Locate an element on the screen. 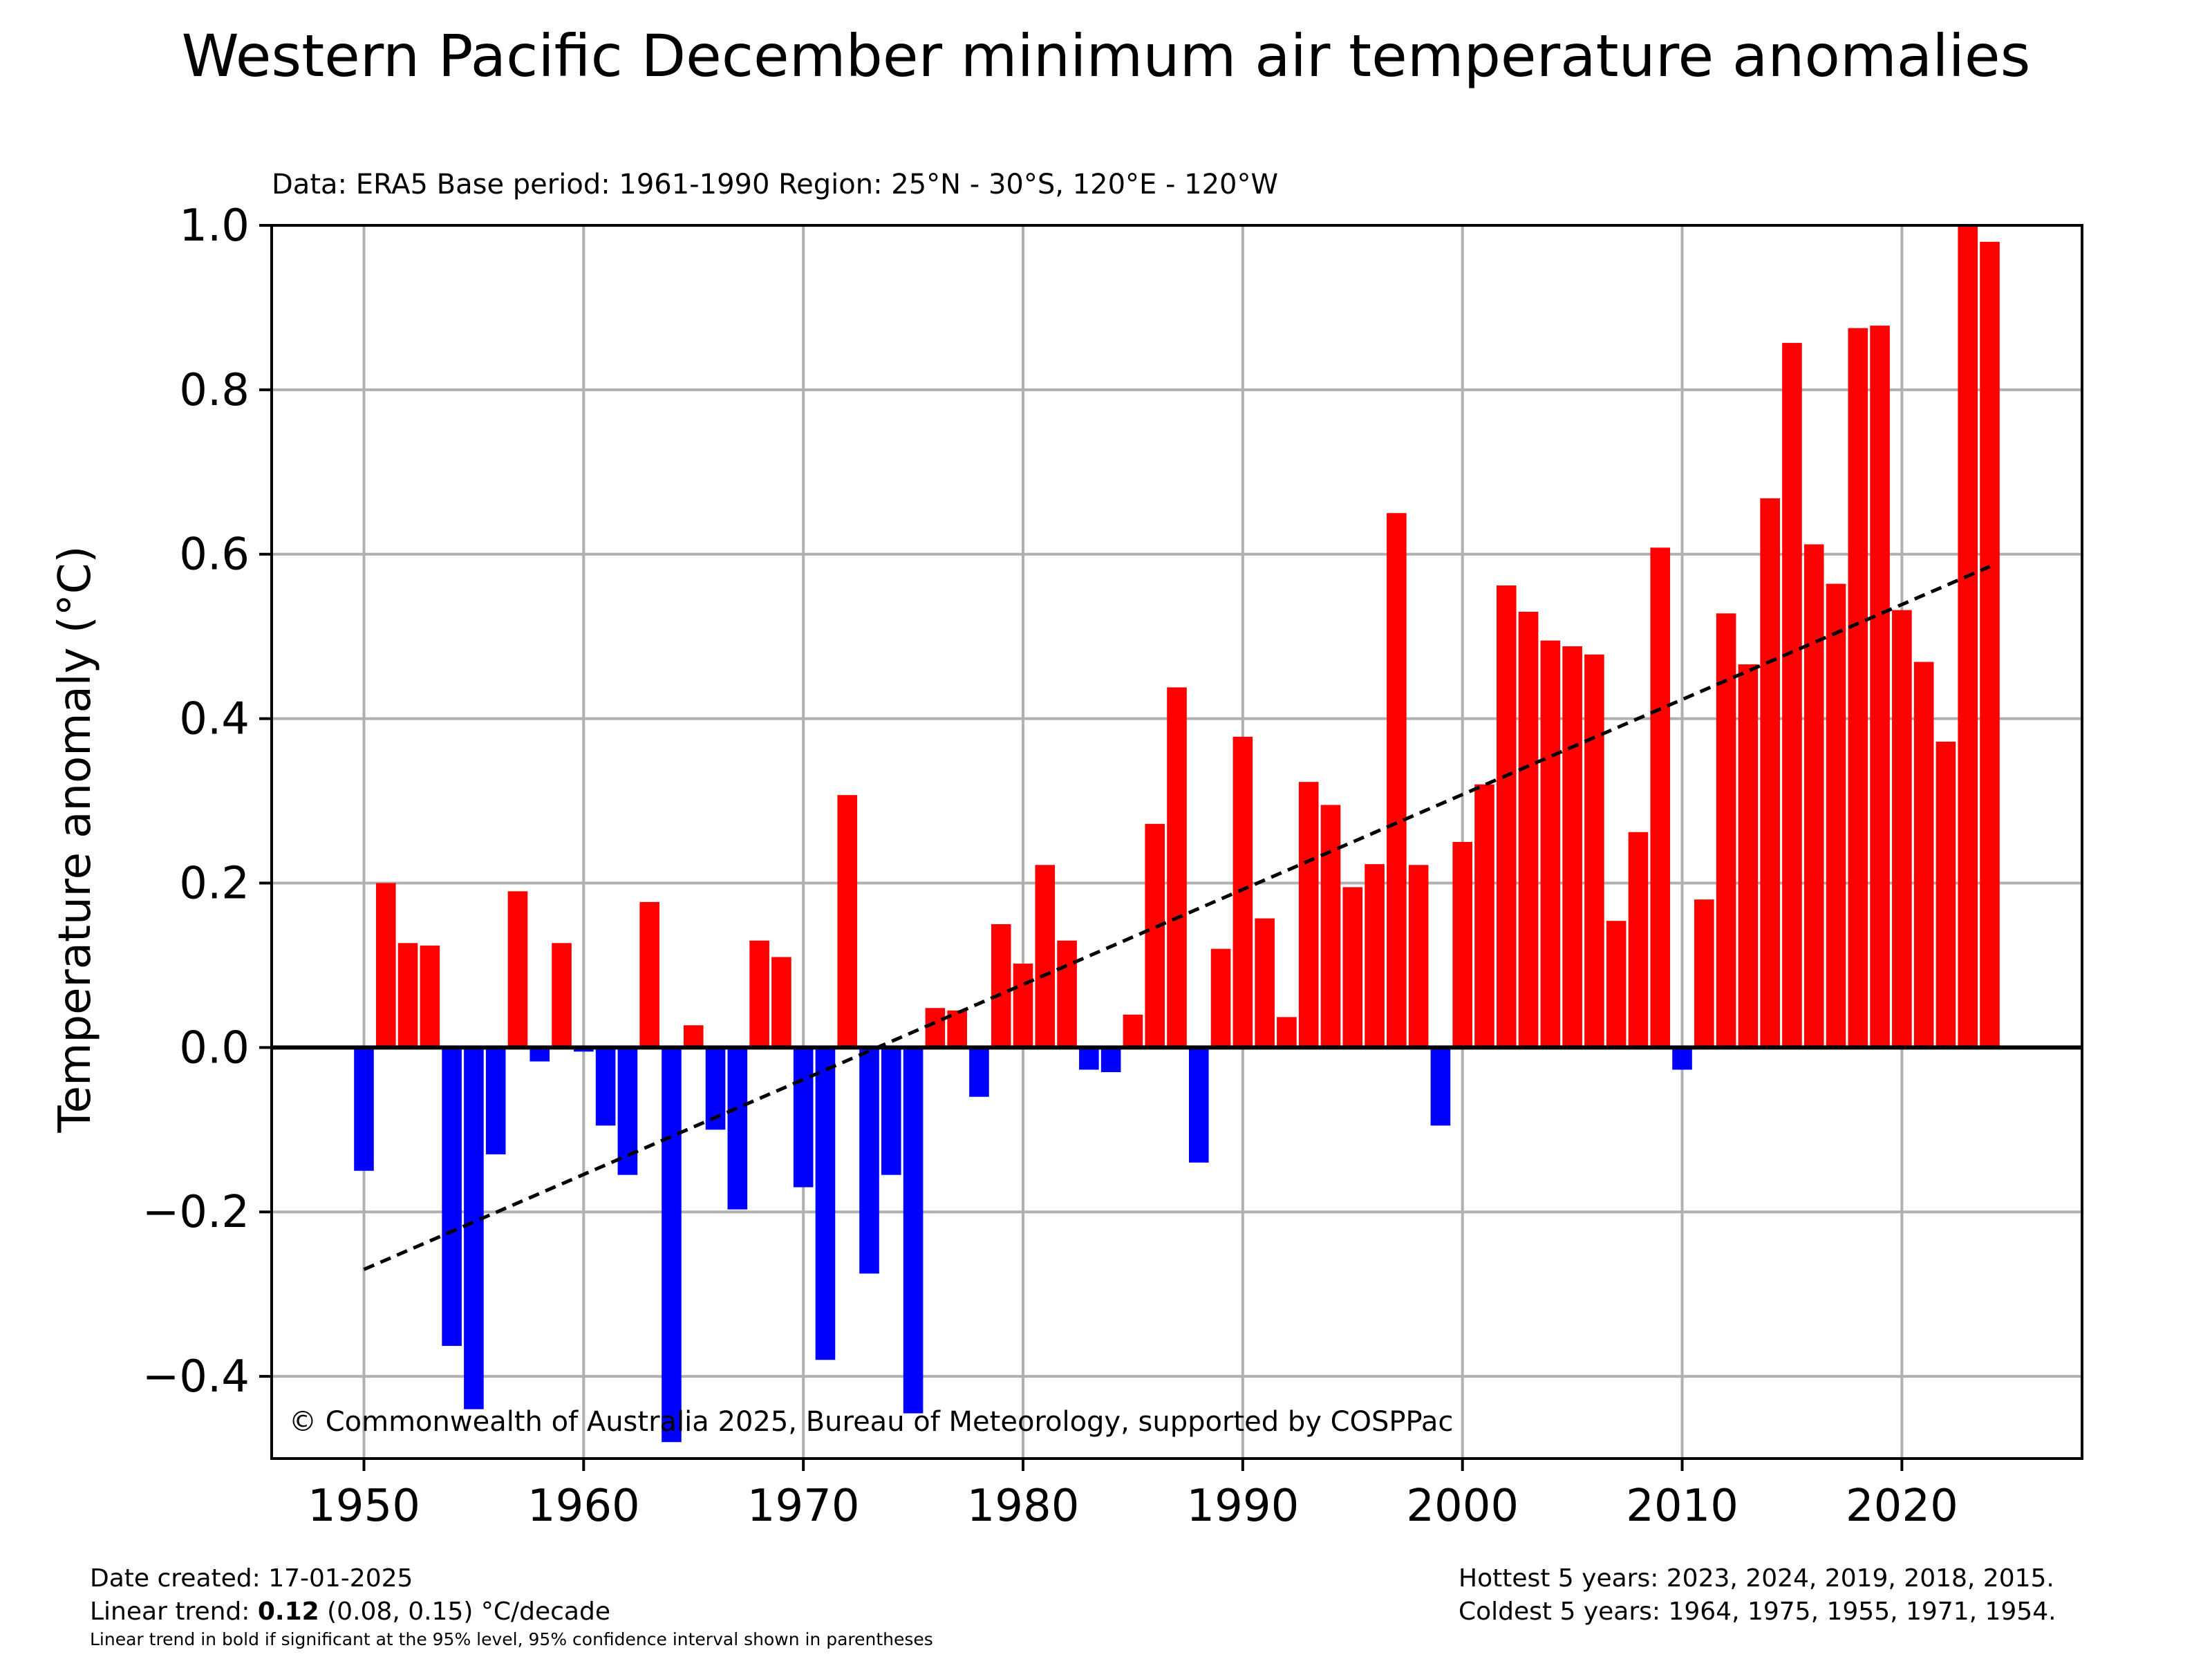 This screenshot has height=1659, width=2212. bar-2019 is located at coordinates (1880, 687).